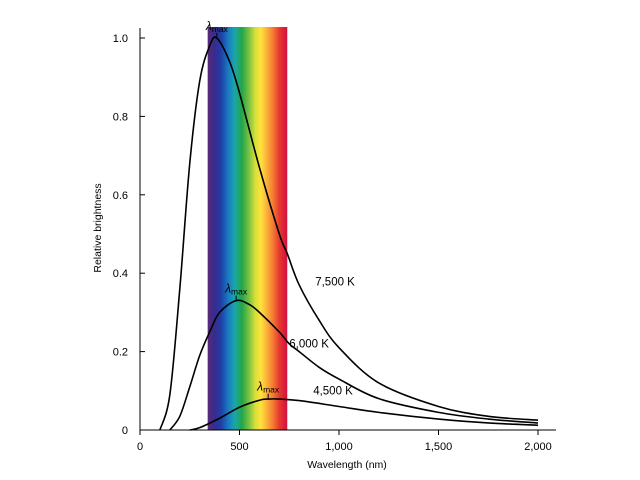 This screenshot has width=640, height=480. Describe the element at coordinates (120, 39) in the screenshot. I see `y-tick-label: 1.0` at that location.